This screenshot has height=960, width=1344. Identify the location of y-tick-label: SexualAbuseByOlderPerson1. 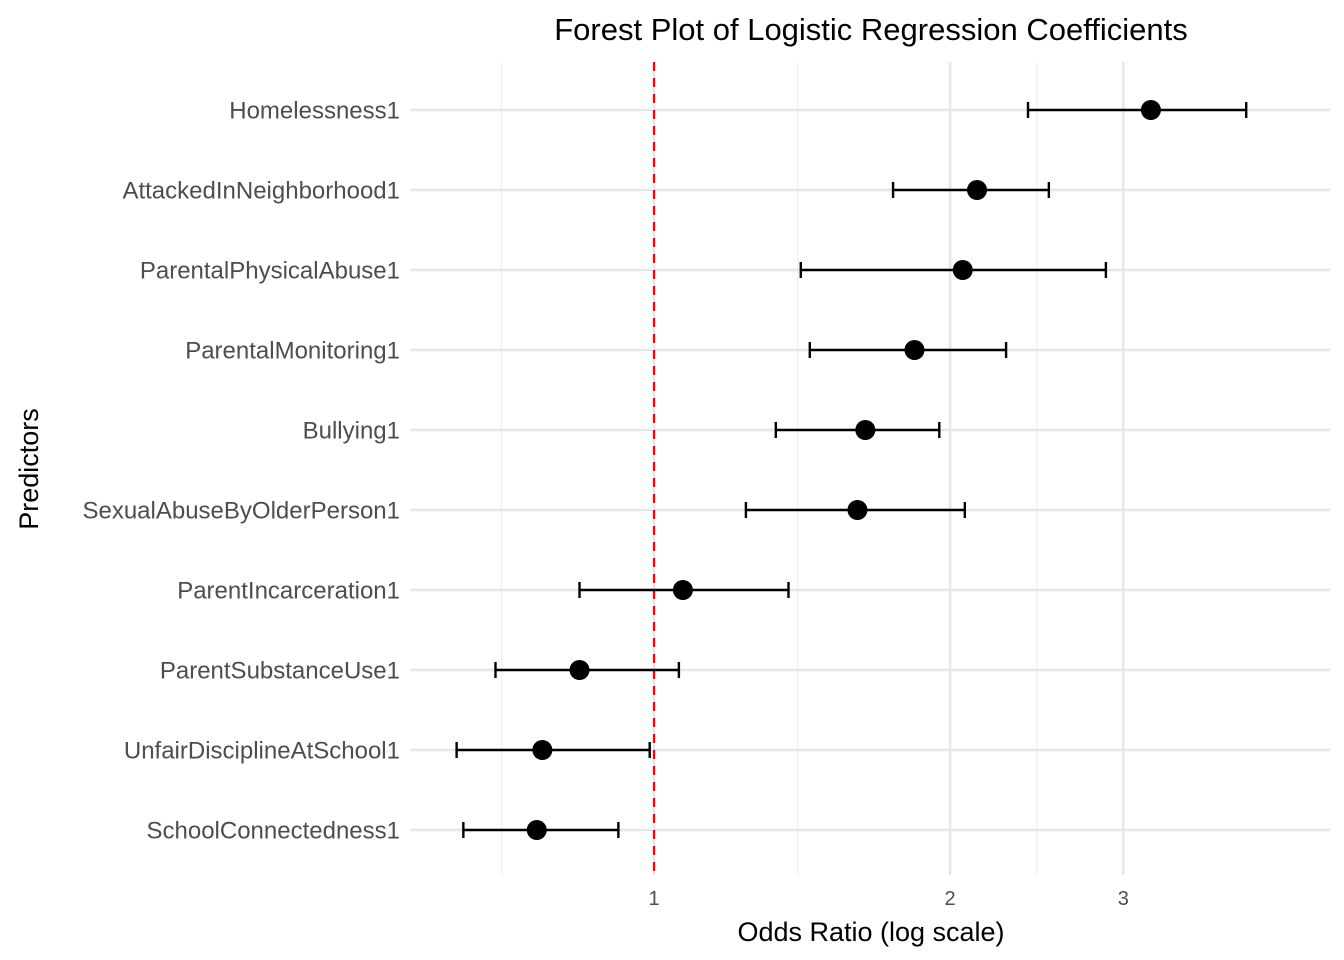
(241, 511).